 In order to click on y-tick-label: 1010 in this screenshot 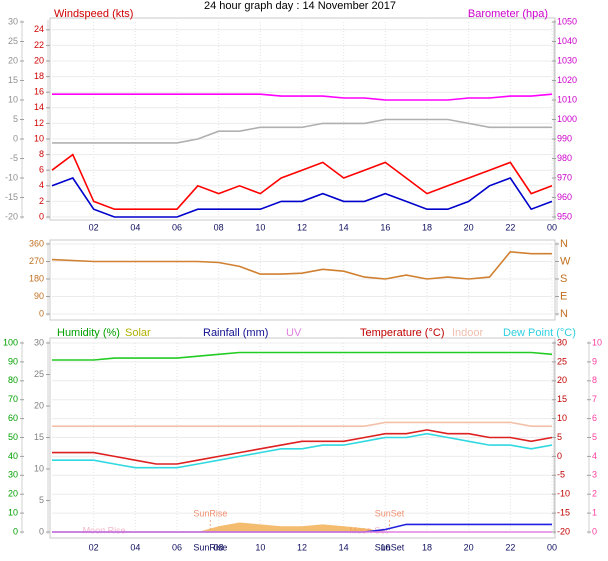, I will do `click(567, 99)`.